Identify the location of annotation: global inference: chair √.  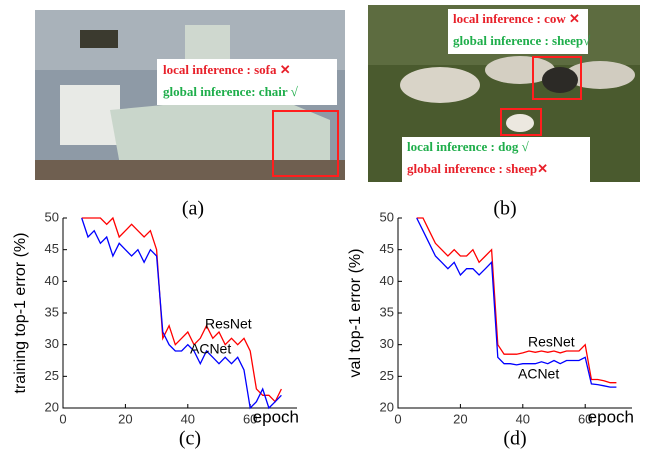
(231, 91).